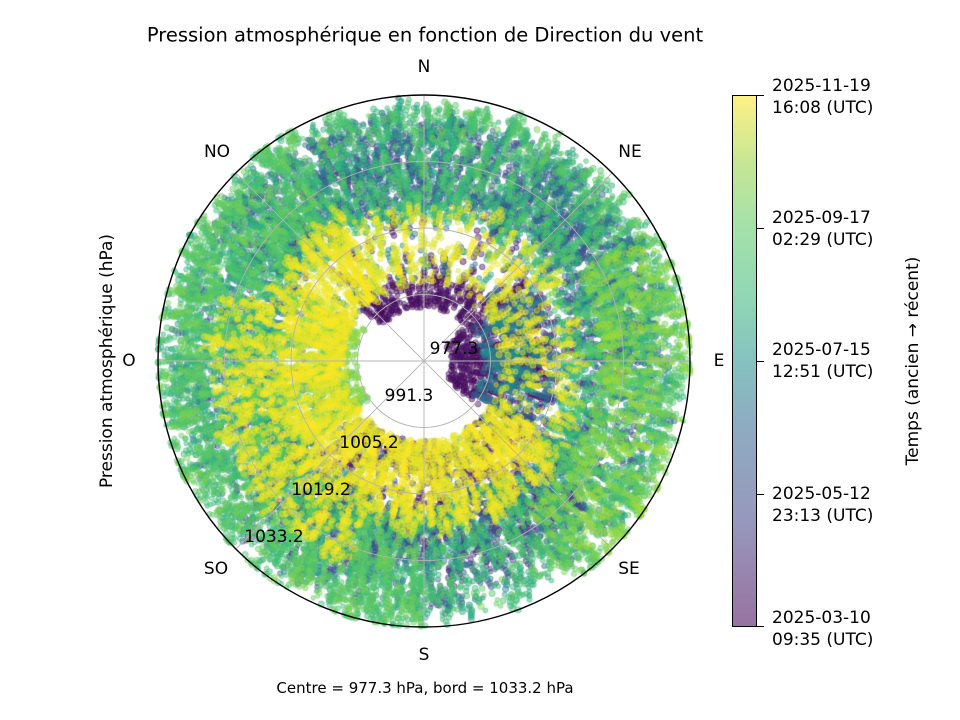  I want to click on time-line: 16:08 (UTC), so click(823, 108).